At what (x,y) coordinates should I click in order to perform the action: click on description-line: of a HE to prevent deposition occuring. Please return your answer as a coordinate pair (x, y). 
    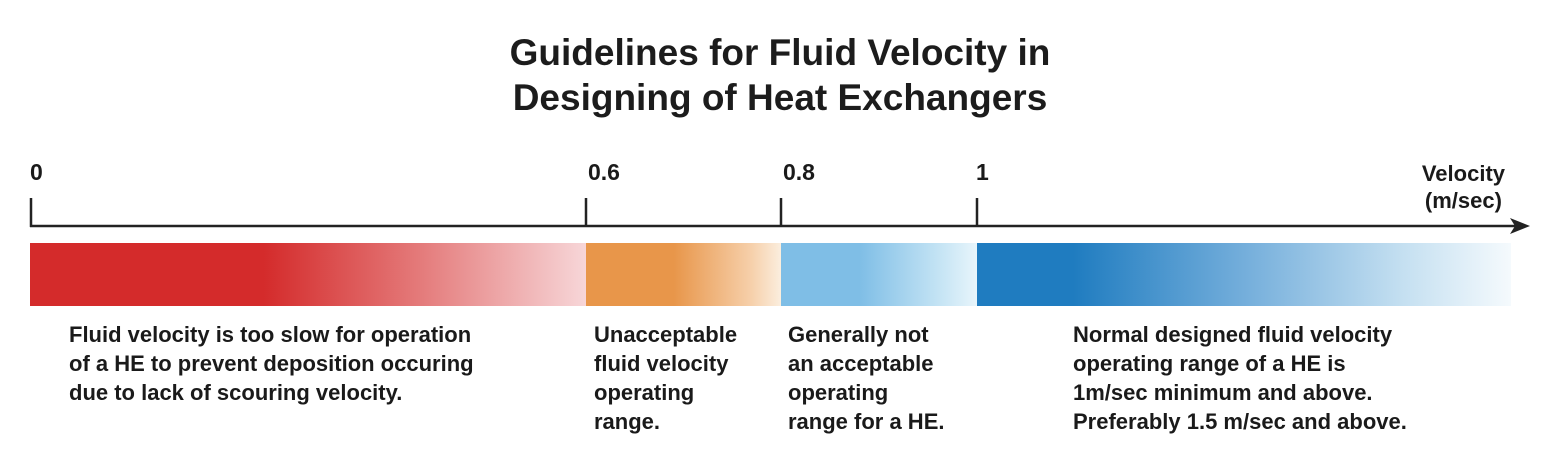
    Looking at the image, I should click on (271, 363).